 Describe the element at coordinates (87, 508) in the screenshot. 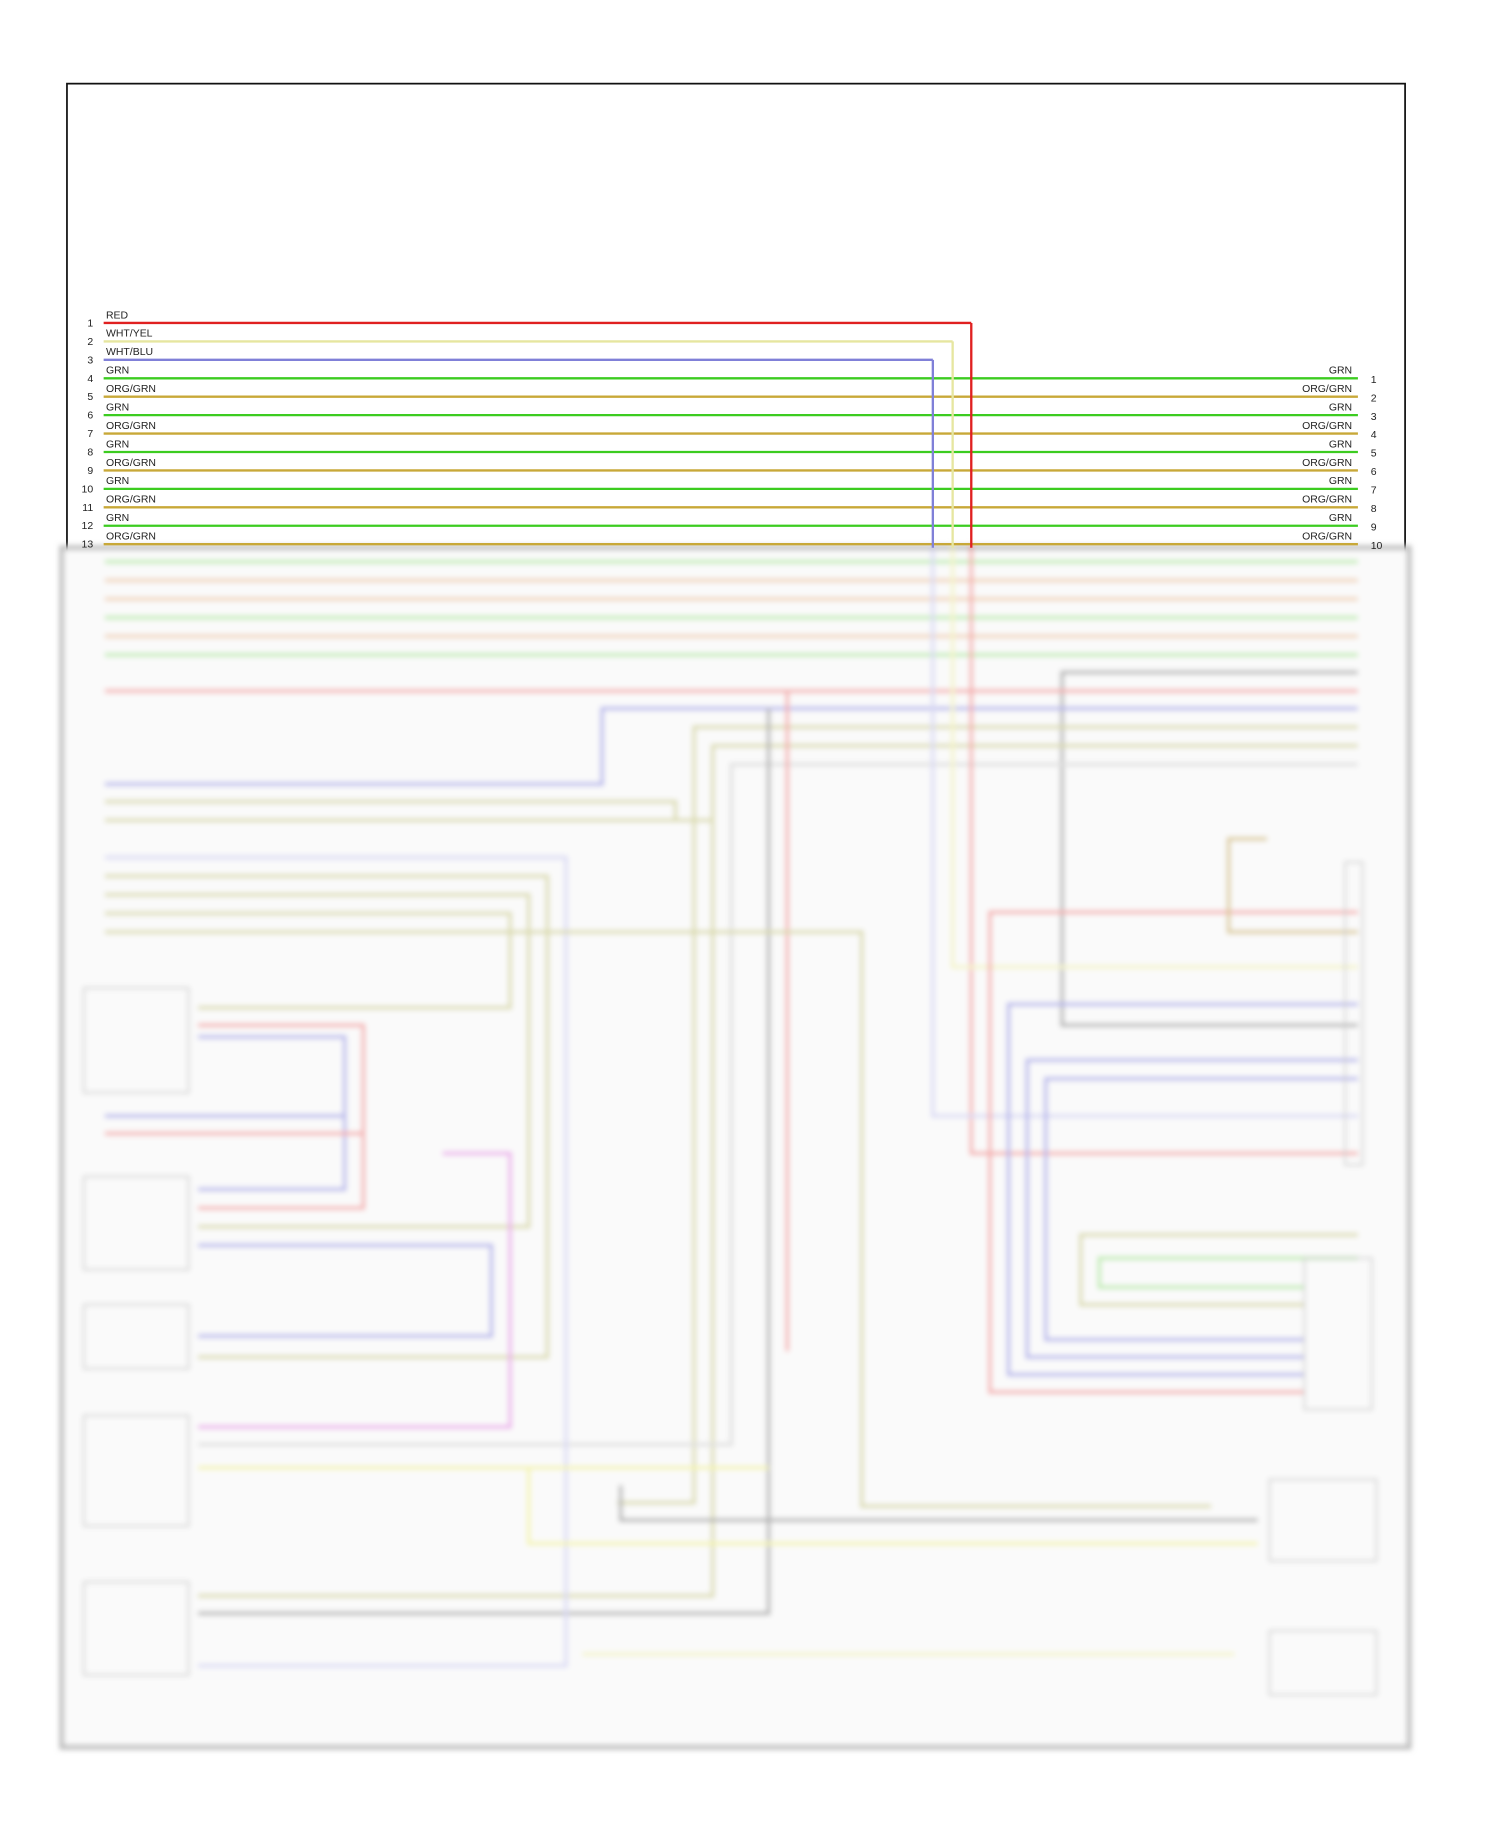

I see `pin-number: 11` at that location.